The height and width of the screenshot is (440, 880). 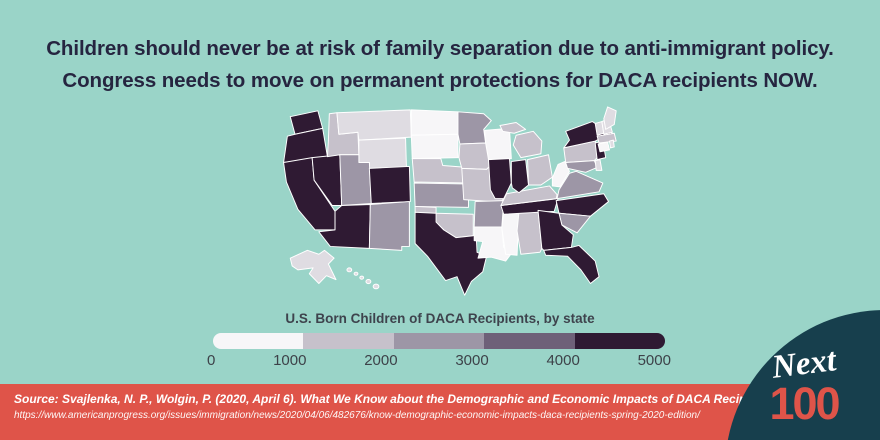 I want to click on state-CT, so click(x=603, y=147).